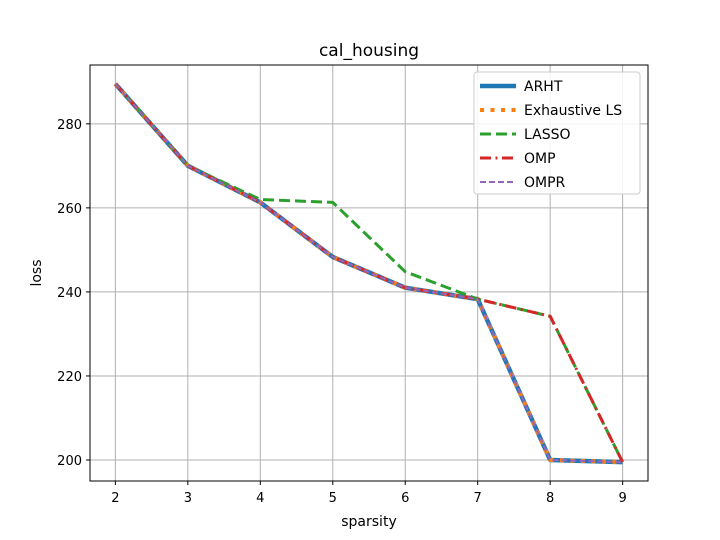 This screenshot has height=540, width=720. What do you see at coordinates (369, 51) in the screenshot?
I see `chart-title: cal_housing` at bounding box center [369, 51].